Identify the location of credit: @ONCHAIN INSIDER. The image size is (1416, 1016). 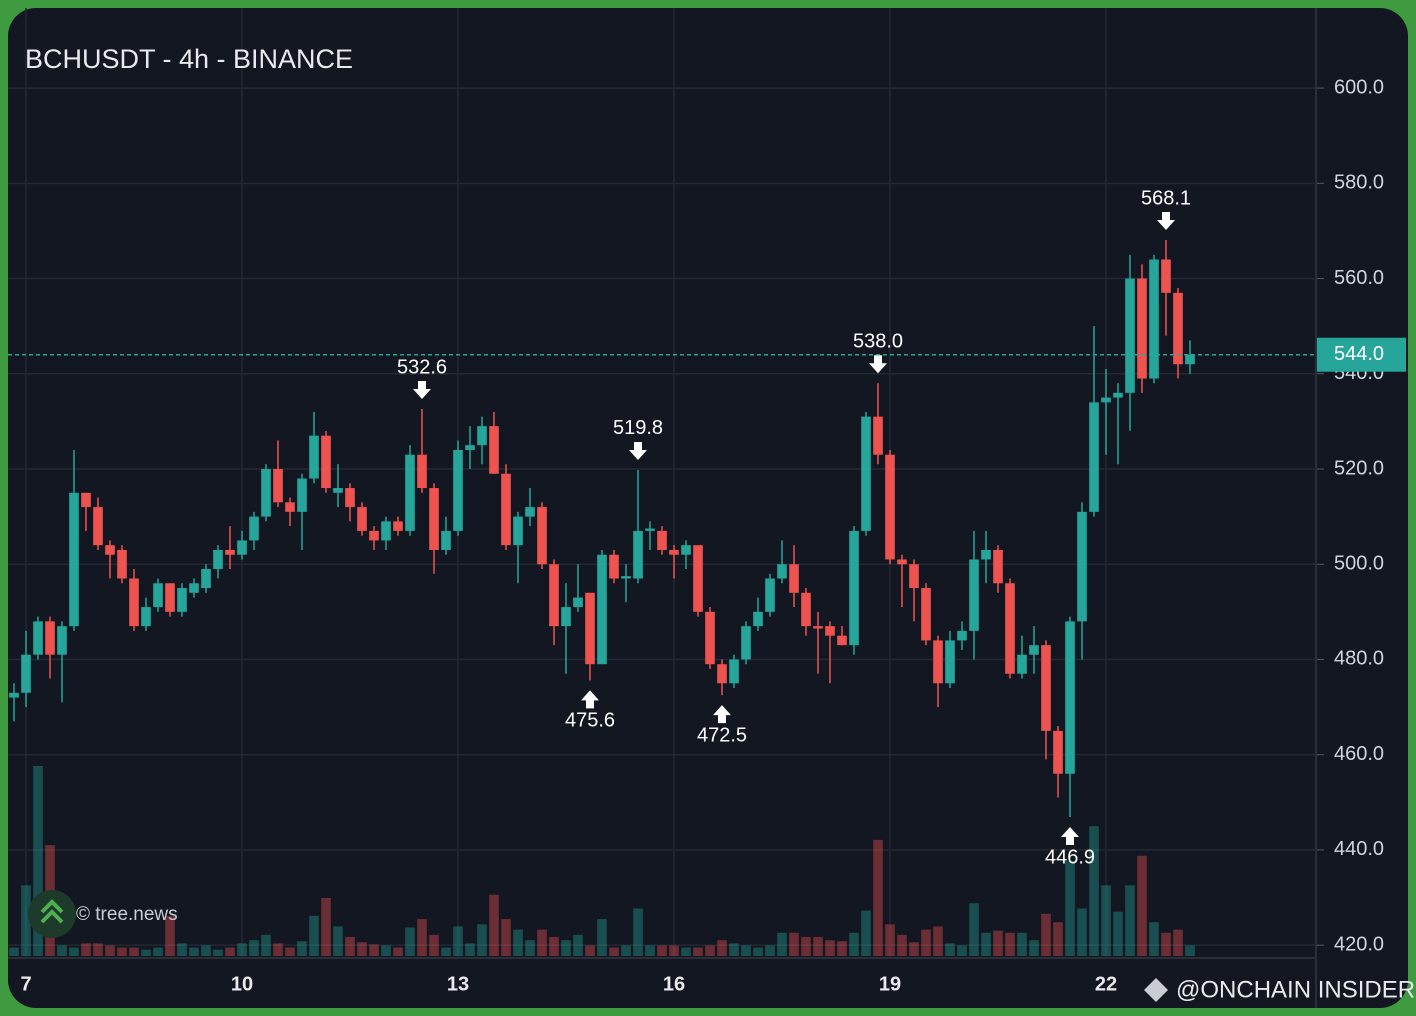
(1295, 989).